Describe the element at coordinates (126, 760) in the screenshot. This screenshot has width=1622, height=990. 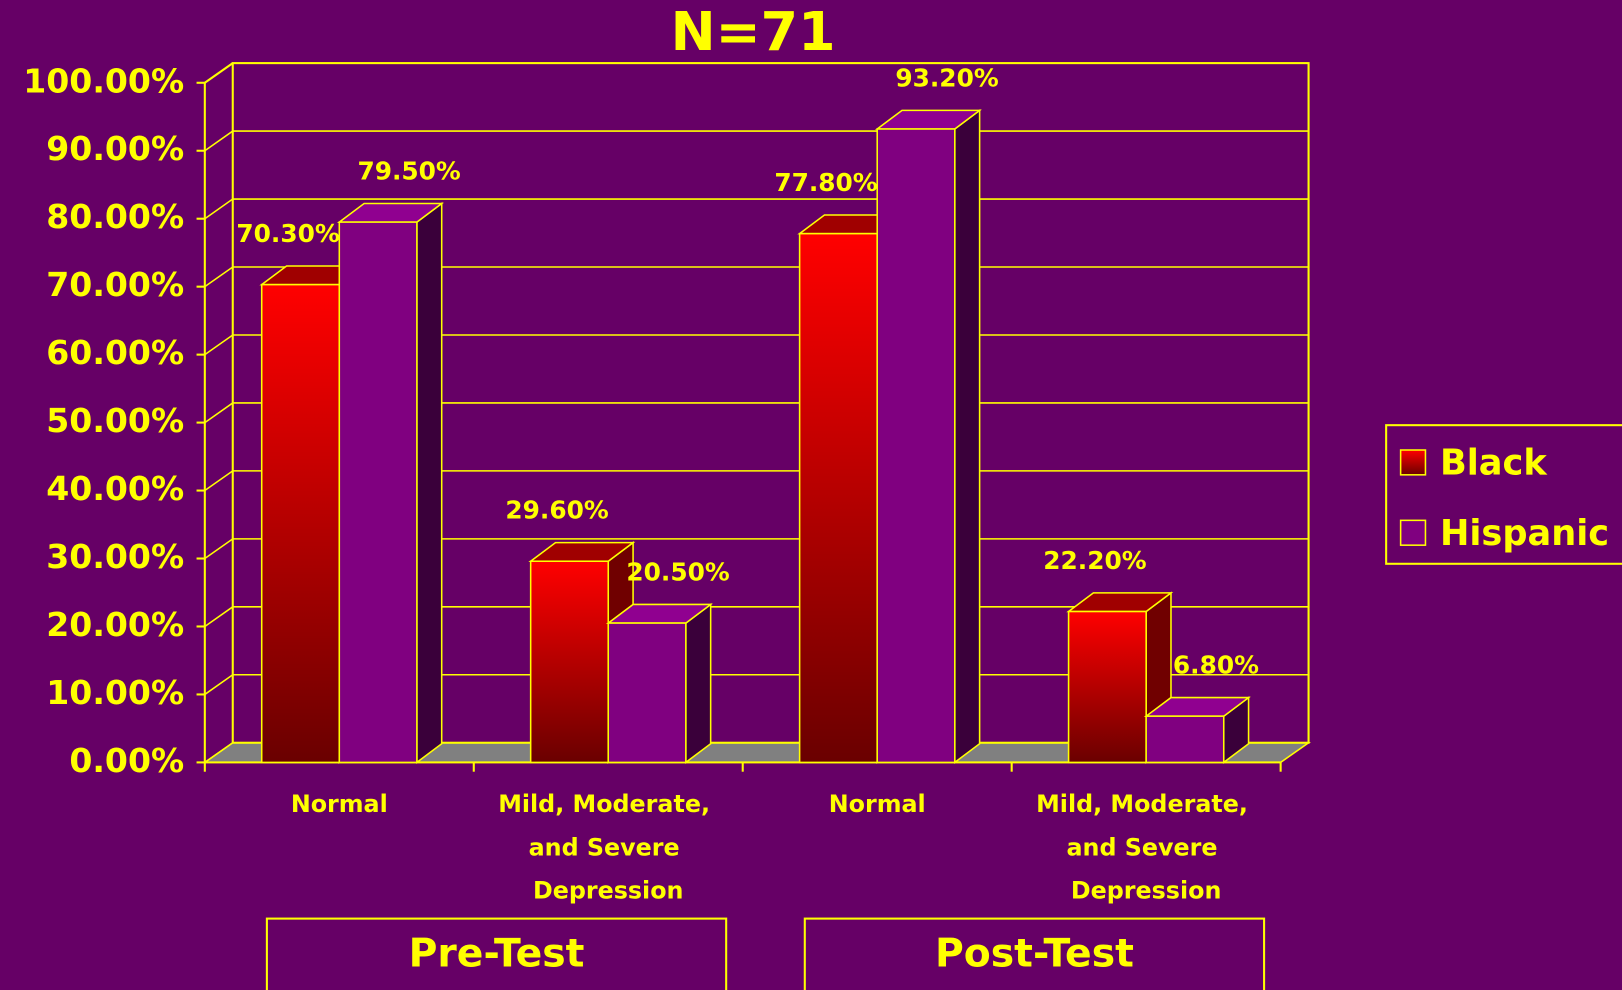
I see `y-tick-label: 0.00%` at that location.